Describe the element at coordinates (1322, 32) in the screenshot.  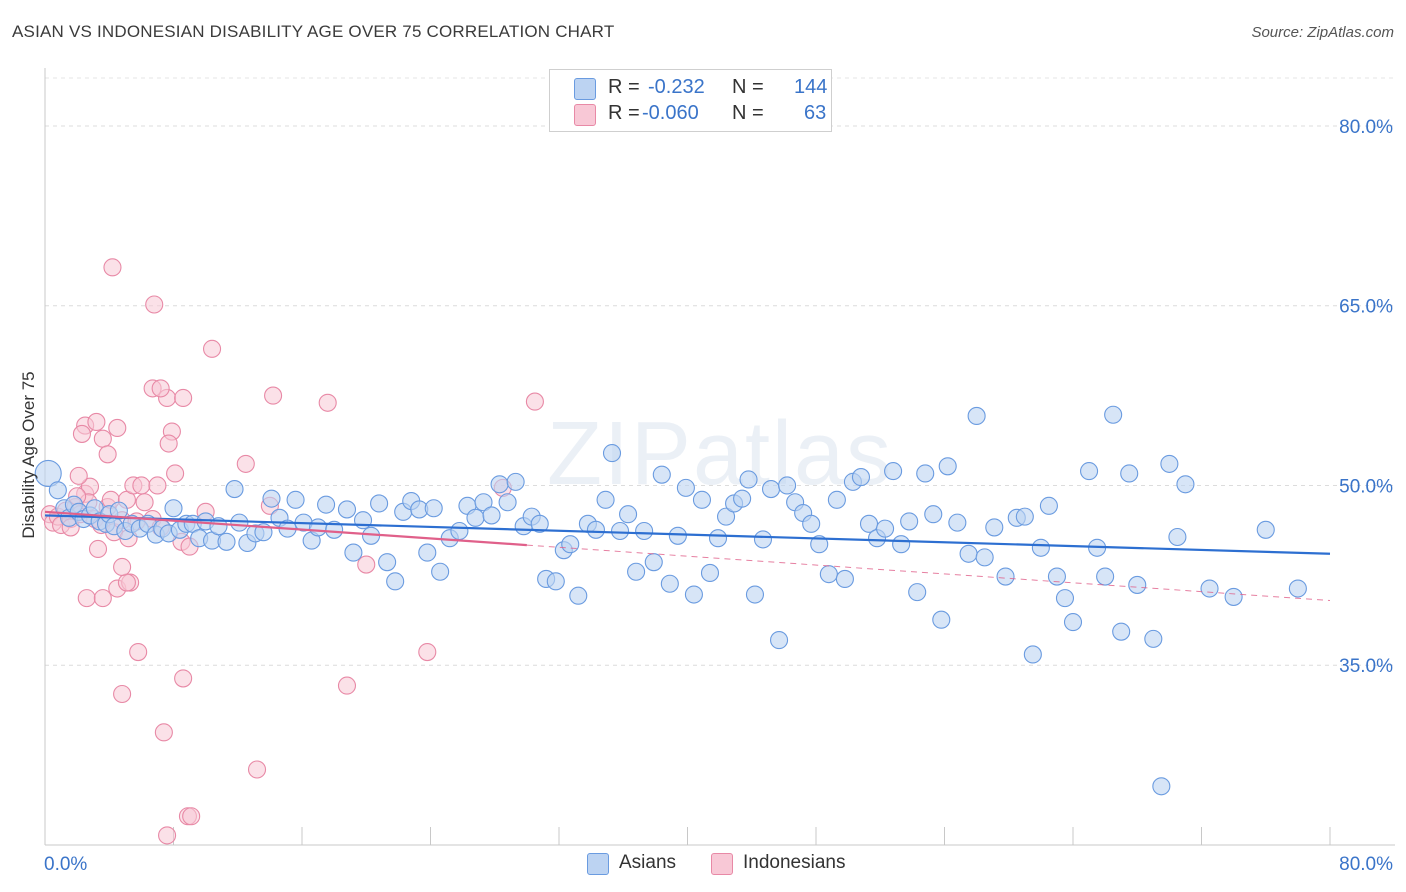
I see `source-label: Source: ZipAtlas.com` at that location.